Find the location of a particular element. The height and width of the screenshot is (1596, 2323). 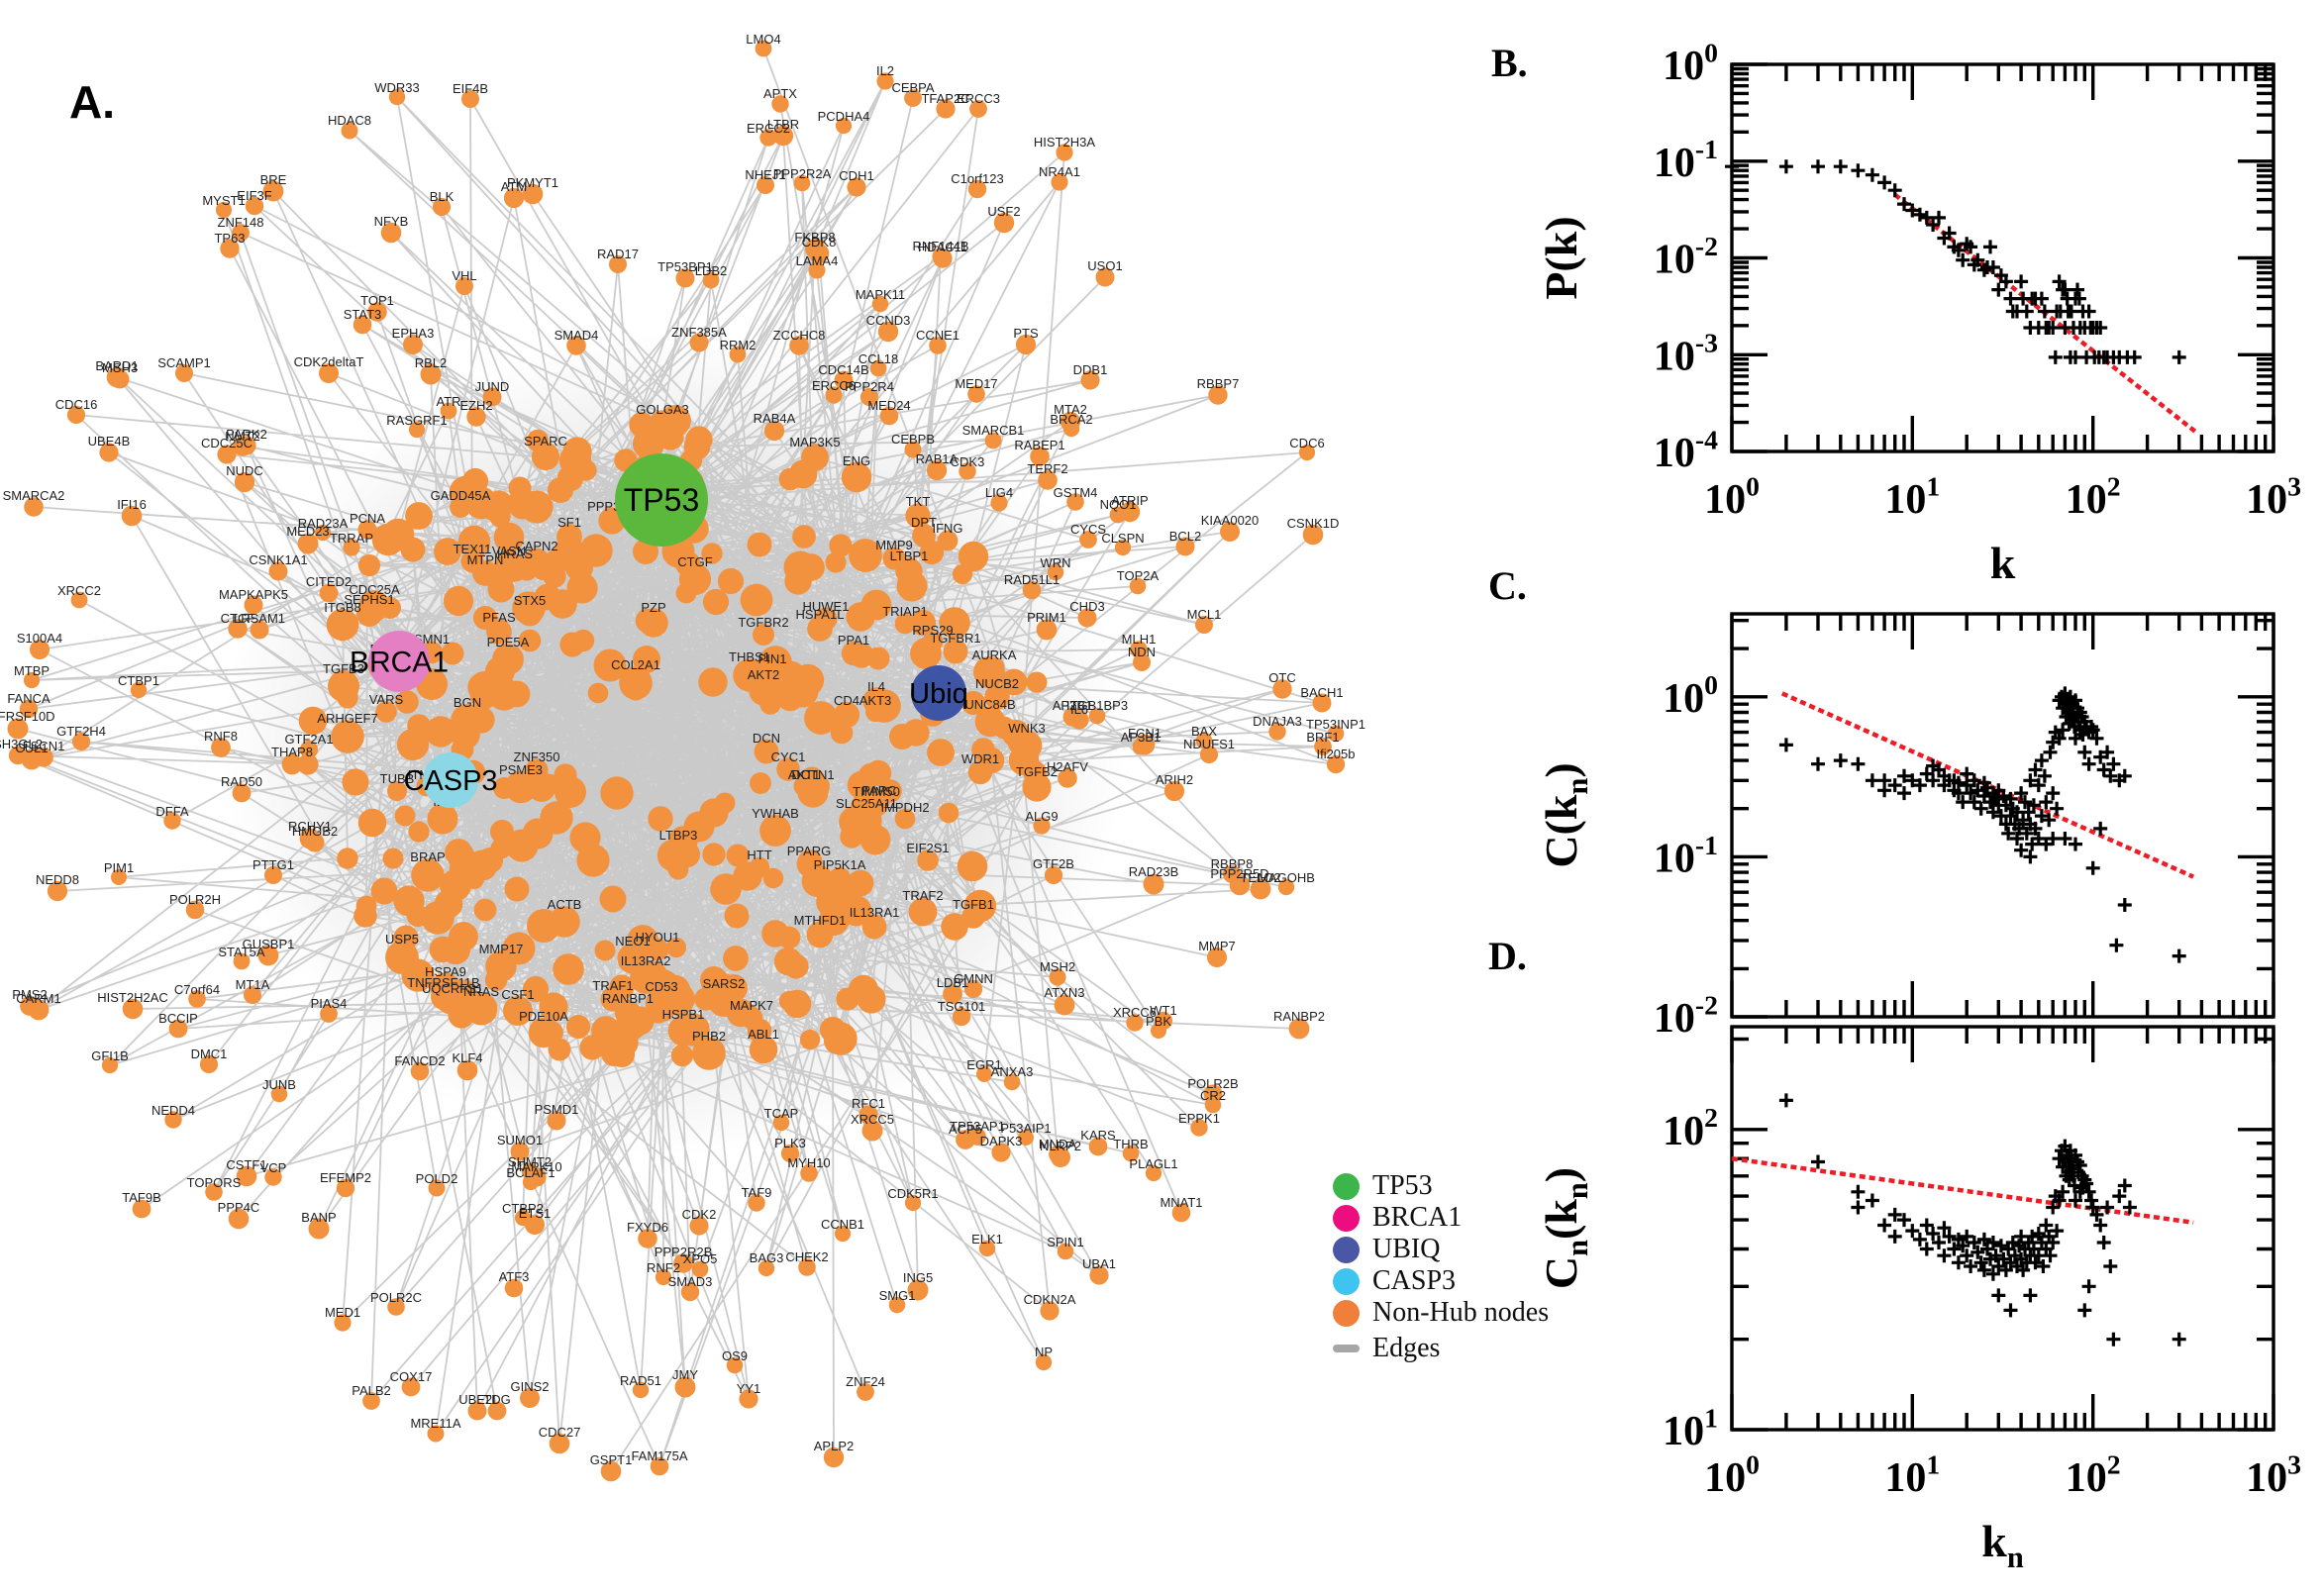

plot-frame is located at coordinates (2002, 257).